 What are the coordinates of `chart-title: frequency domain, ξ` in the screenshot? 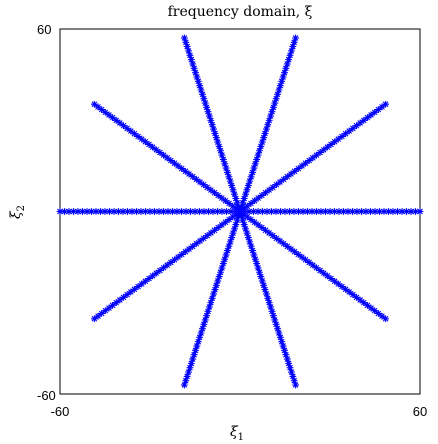 It's located at (240, 12).